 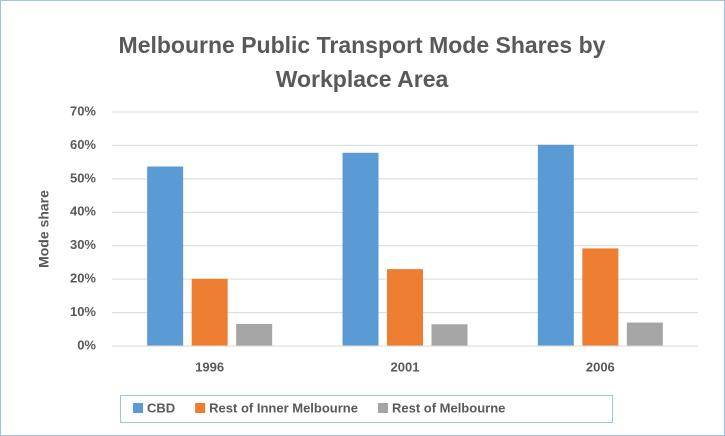 I want to click on y-axis-label: Mode share, so click(x=44, y=229).